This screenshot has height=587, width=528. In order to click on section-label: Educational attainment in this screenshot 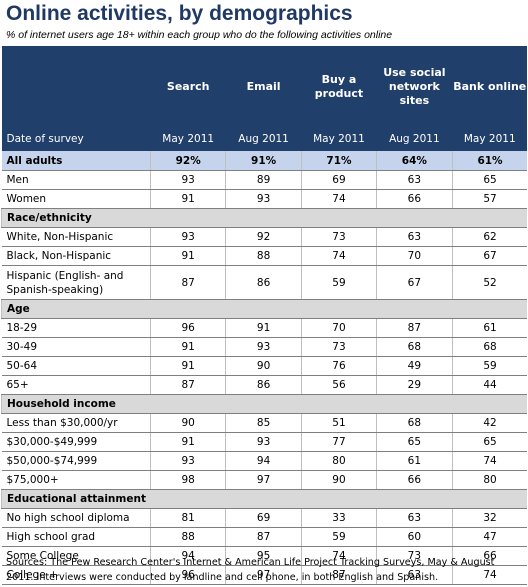, I will do `click(264, 499)`.